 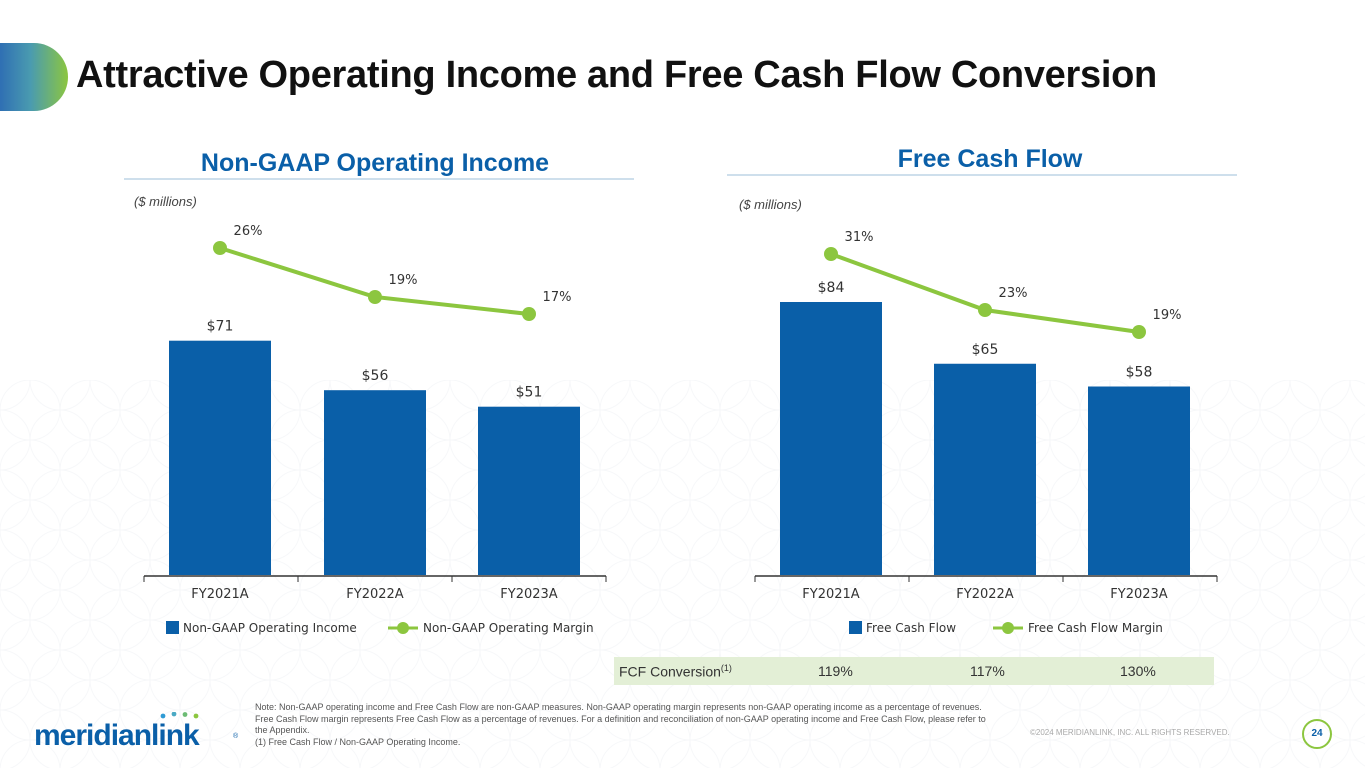 I want to click on meridianlink-logo: meridianlink ®, so click(x=139, y=734).